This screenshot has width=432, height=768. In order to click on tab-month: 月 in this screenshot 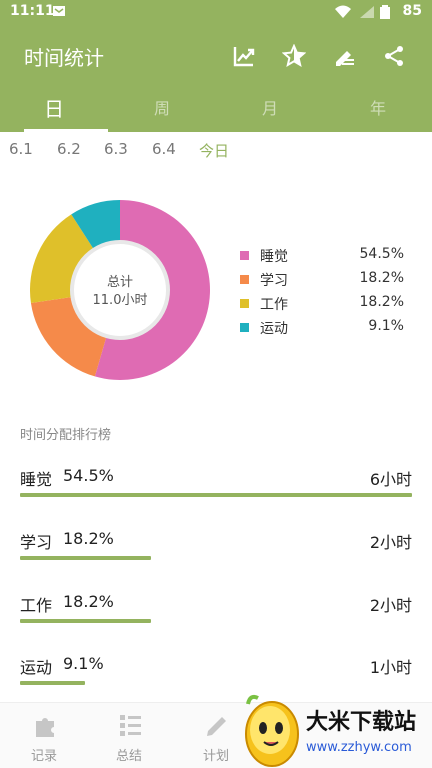, I will do `click(269, 108)`.